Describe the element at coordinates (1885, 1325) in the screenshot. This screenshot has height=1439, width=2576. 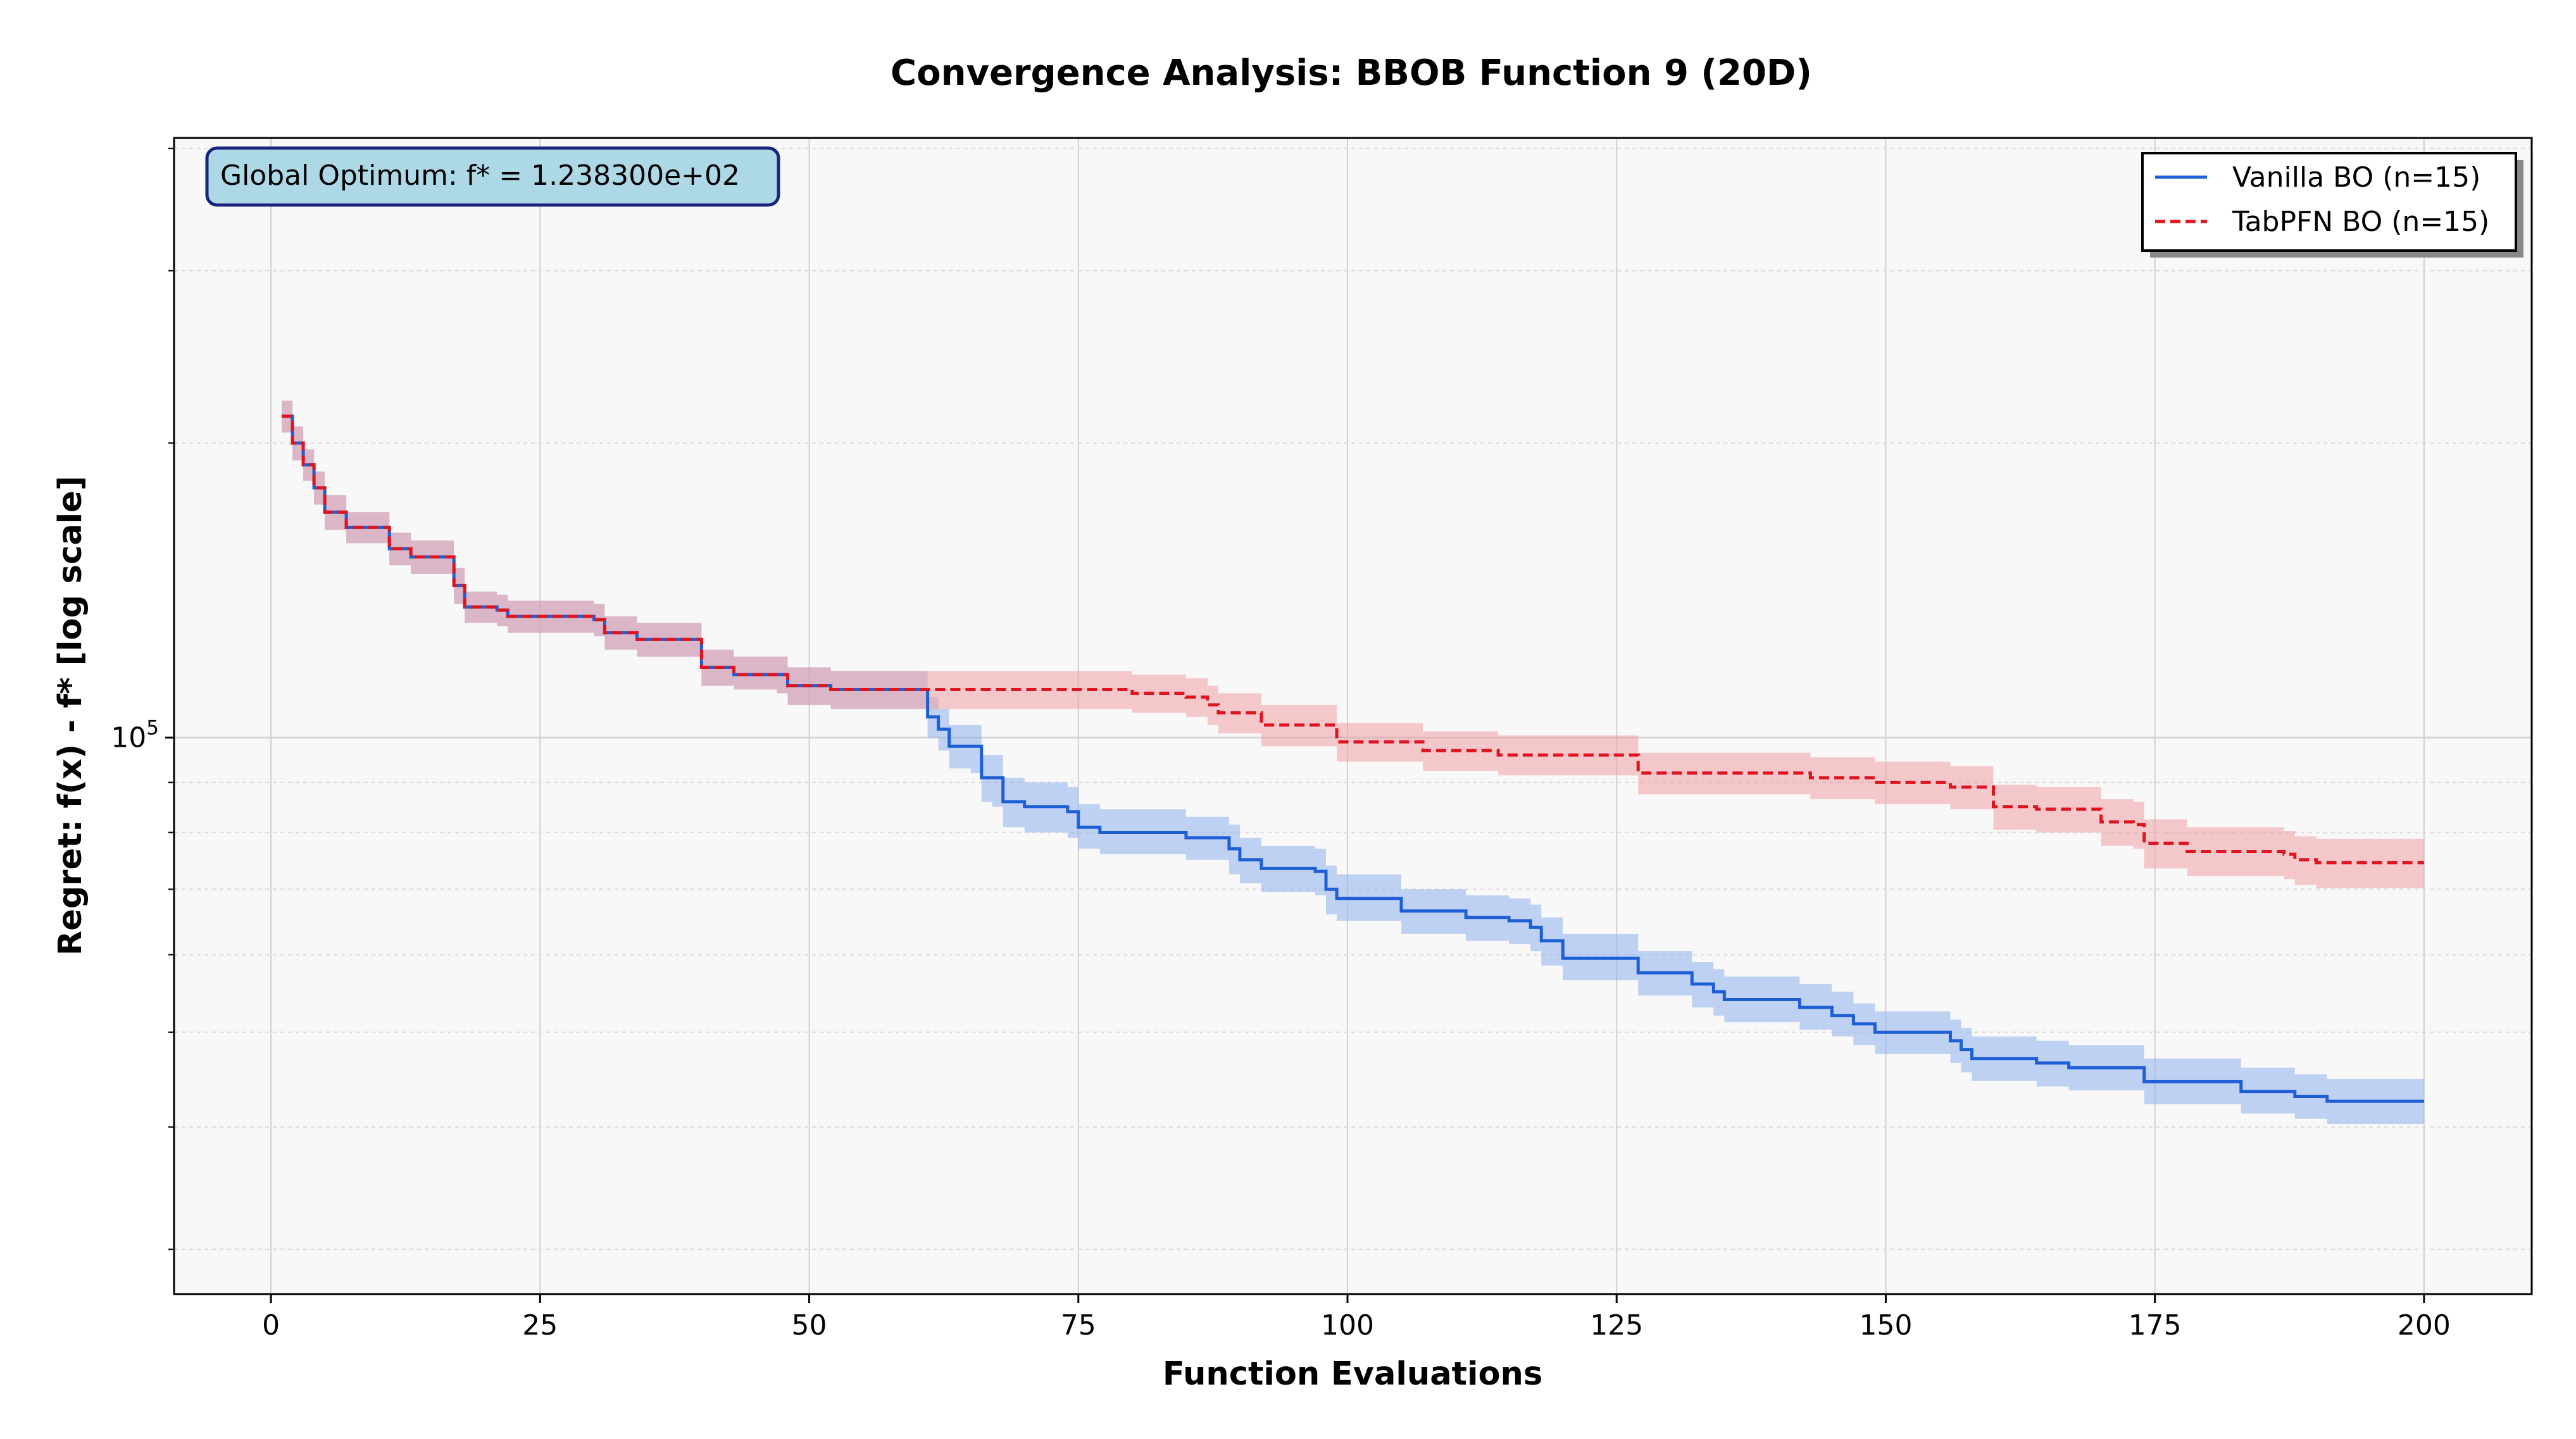
I see `x-tick-label: 150` at that location.